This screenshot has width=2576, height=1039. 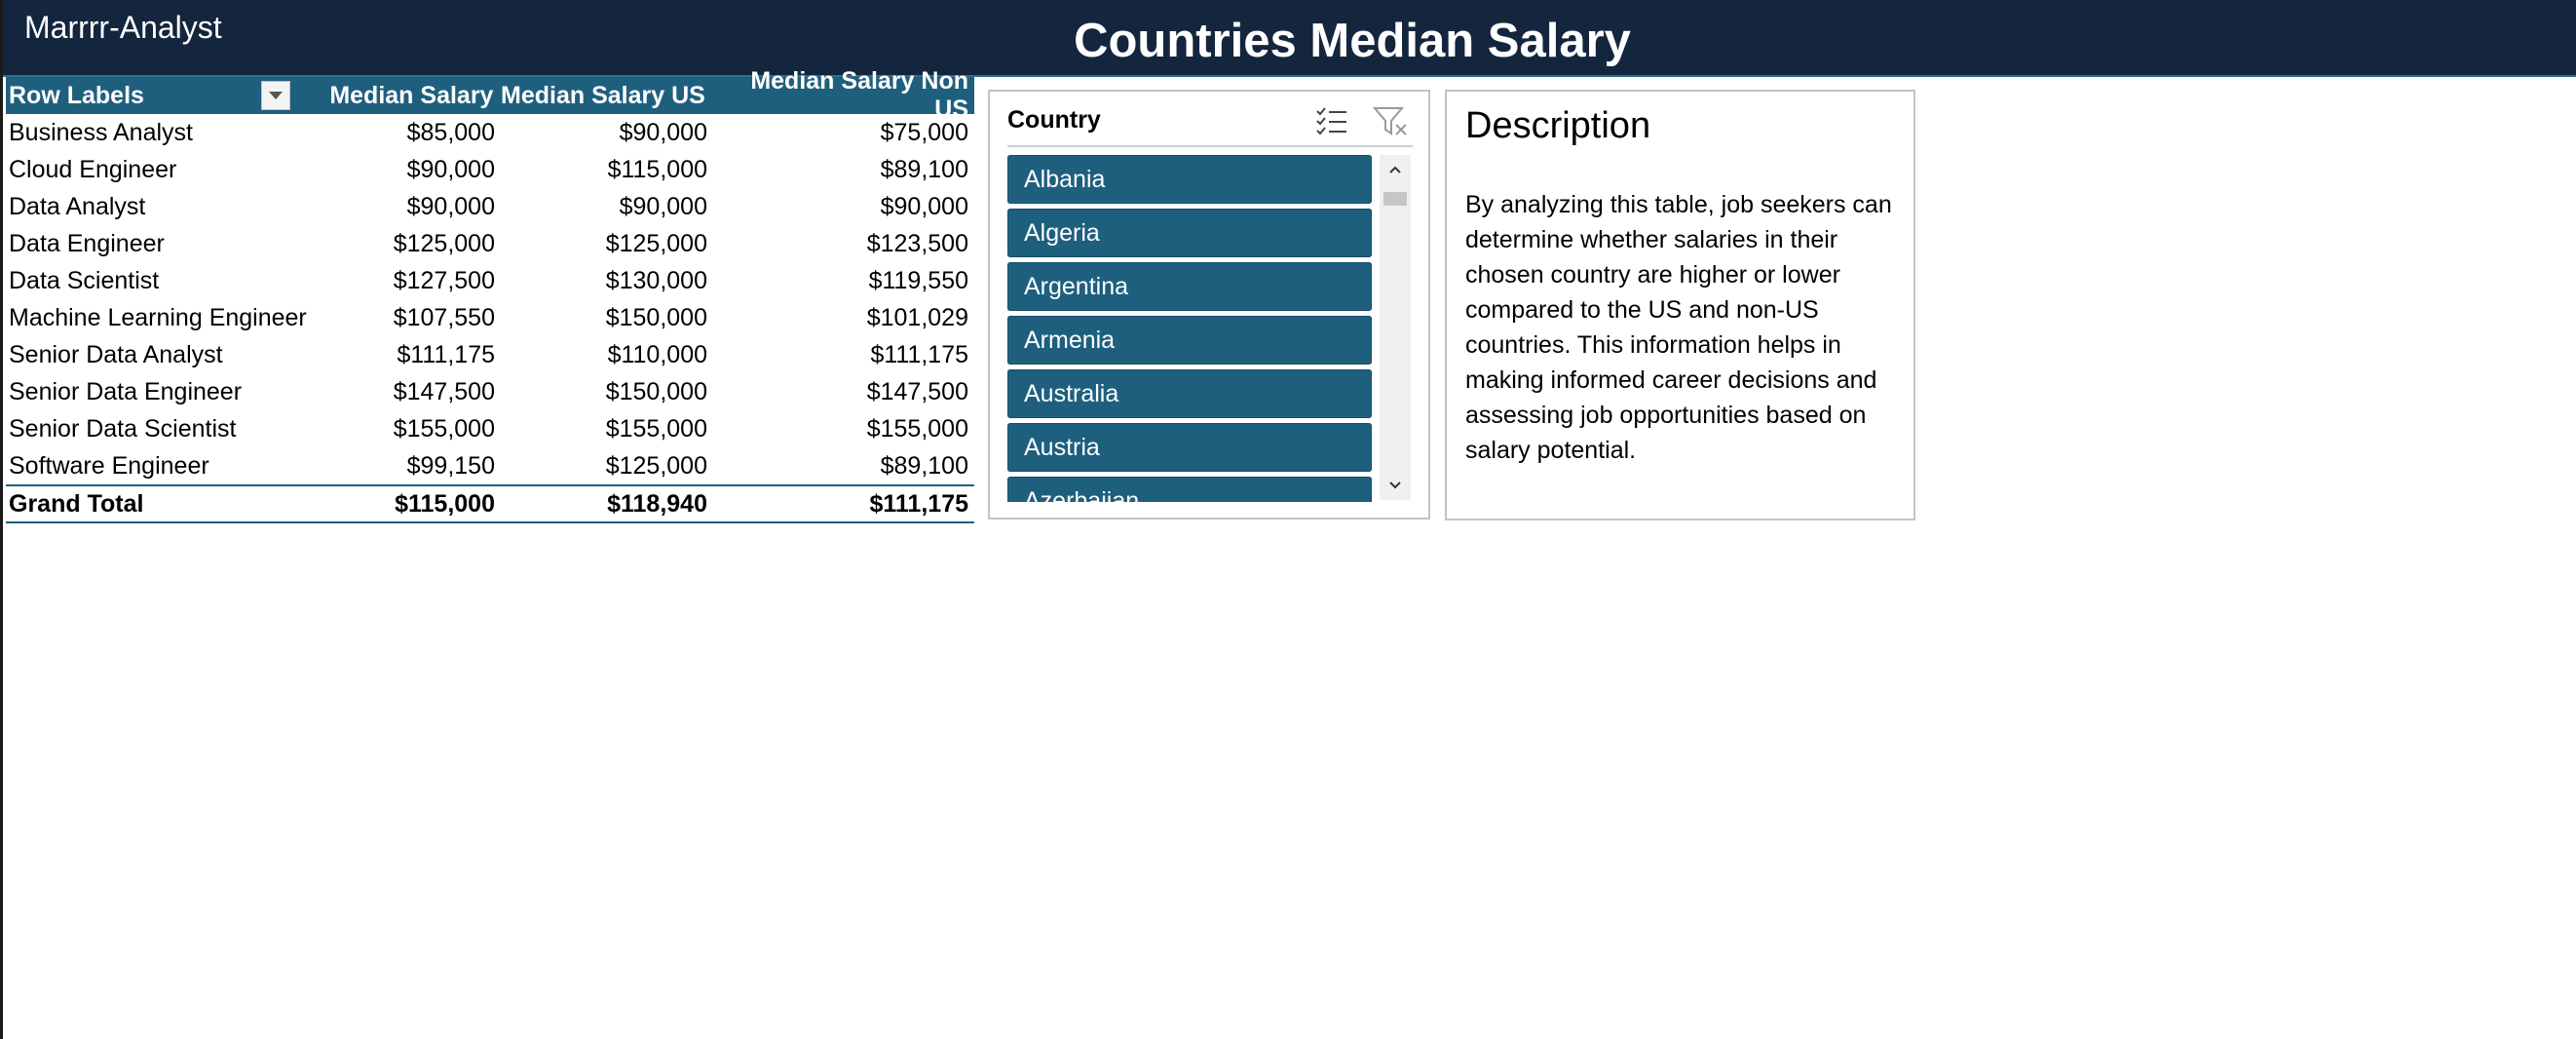 I want to click on sheet-left-edge, so click(x=1, y=519).